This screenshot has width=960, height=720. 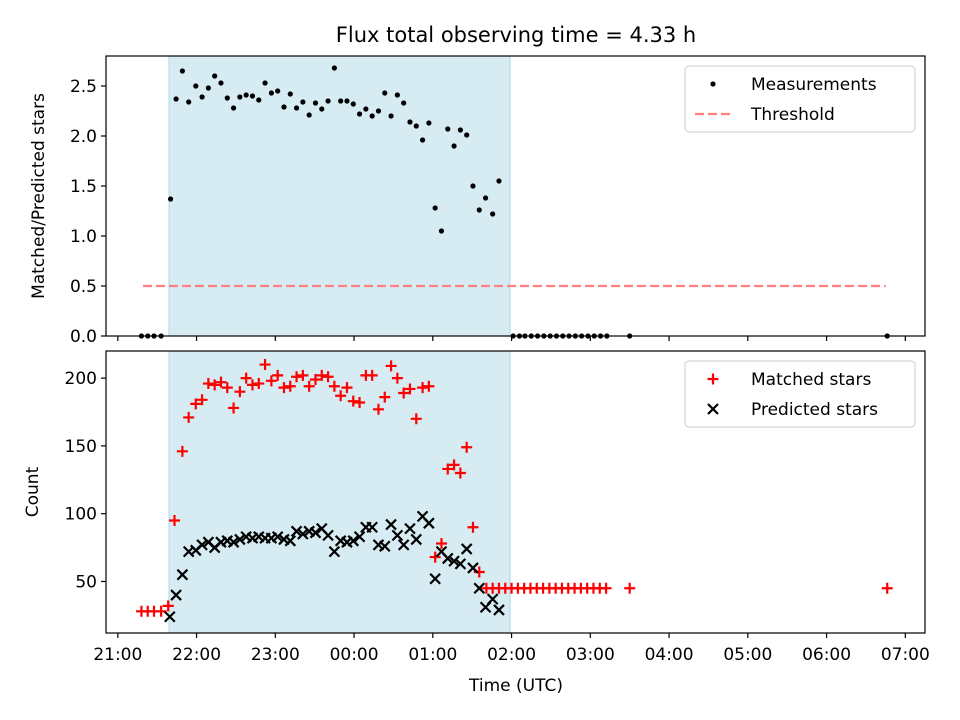 I want to click on legend-marker-predicted, so click(x=713, y=409).